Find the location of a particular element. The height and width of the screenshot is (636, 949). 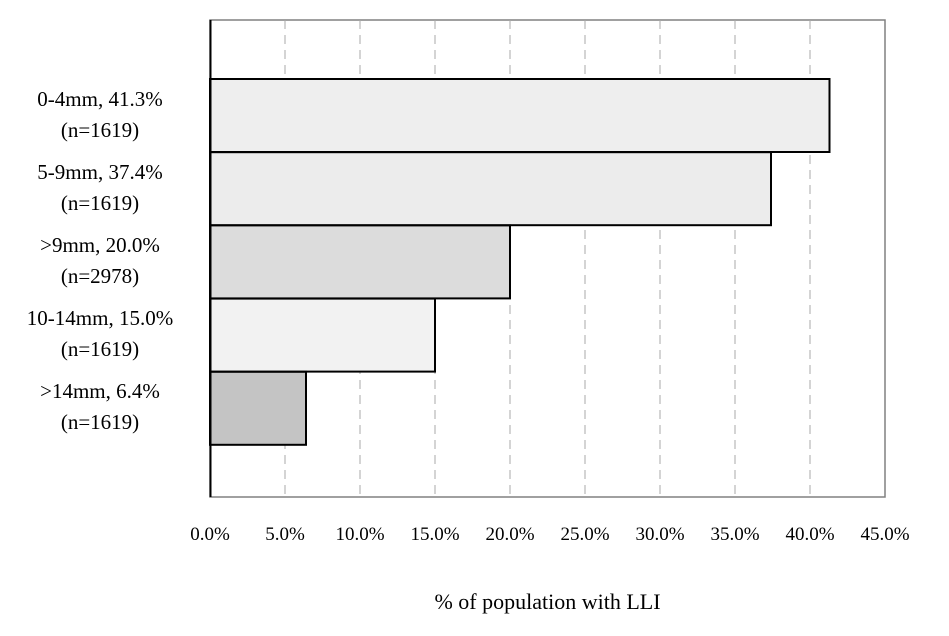

x-tick-label: 20.0% is located at coordinates (509, 534).